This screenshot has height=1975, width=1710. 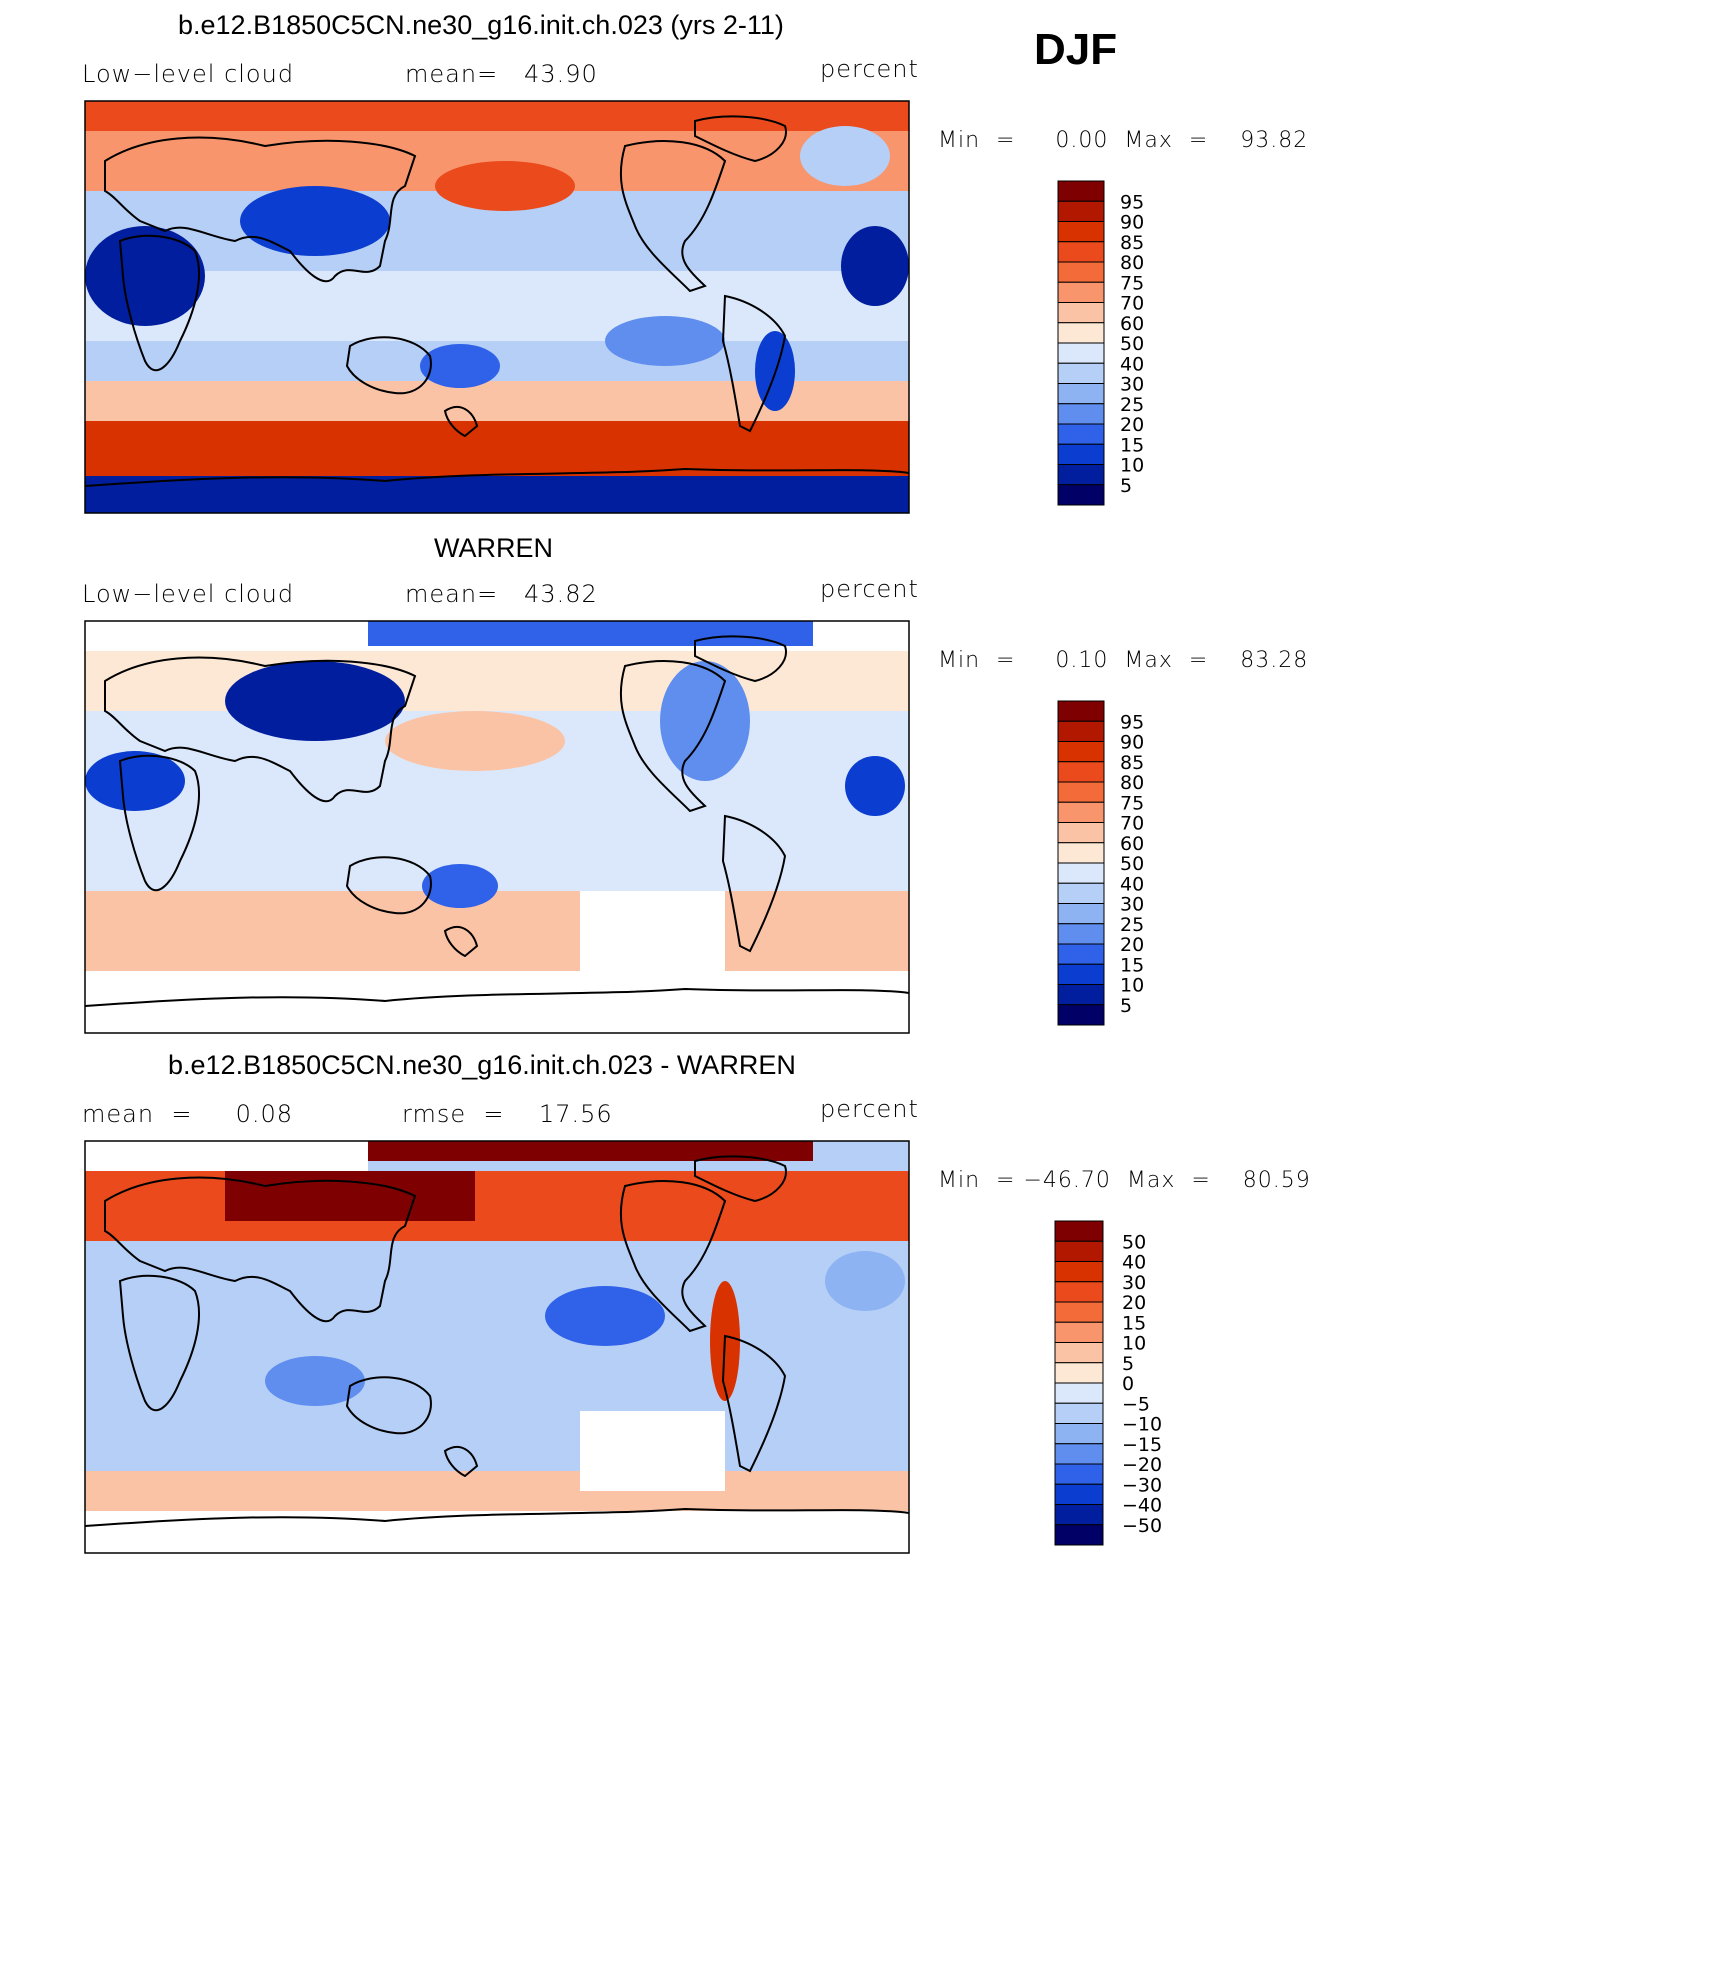 I want to click on colorbar-tick-label: −20, so click(x=1142, y=1465).